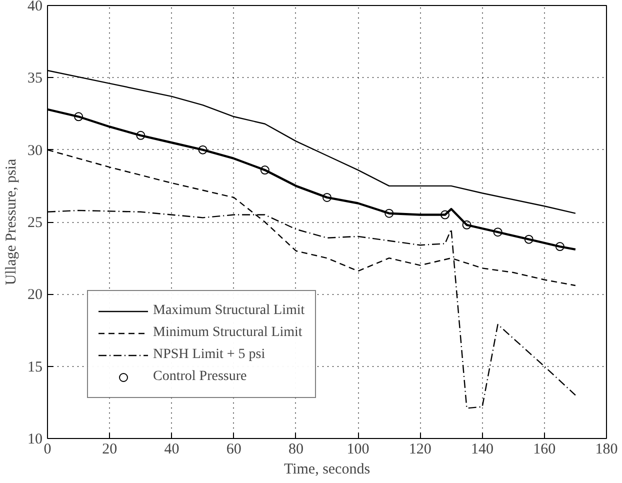 The height and width of the screenshot is (483, 622). I want to click on y-tick-label: 30, so click(35, 150).